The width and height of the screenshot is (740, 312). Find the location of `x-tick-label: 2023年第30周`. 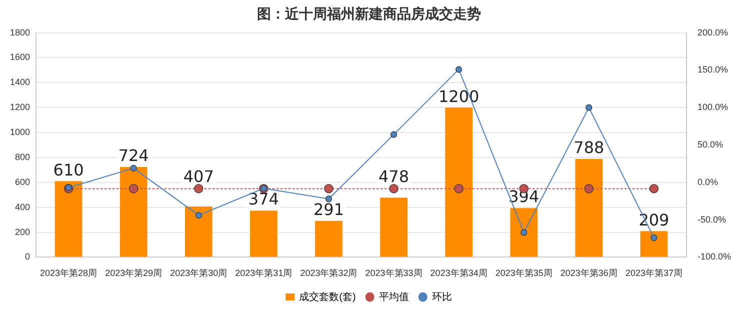

x-tick-label: 2023年第30周 is located at coordinates (199, 273).